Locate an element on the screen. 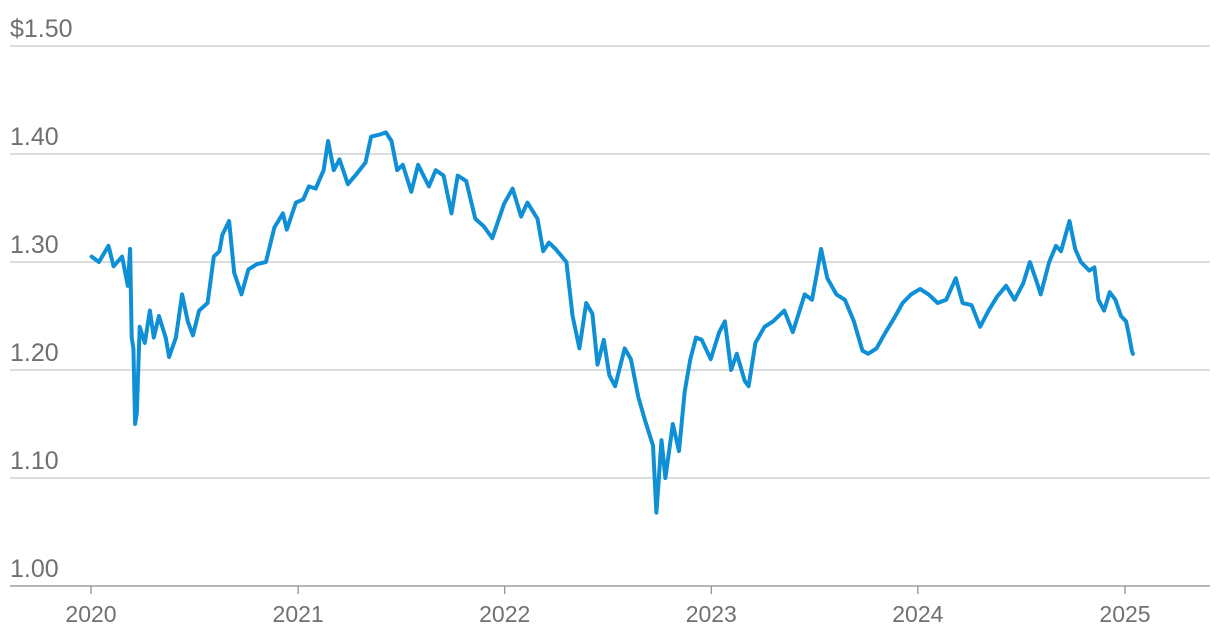 Image resolution: width=1220 pixels, height=644 pixels. y-tick-label-2: 1.30 is located at coordinates (34, 245).